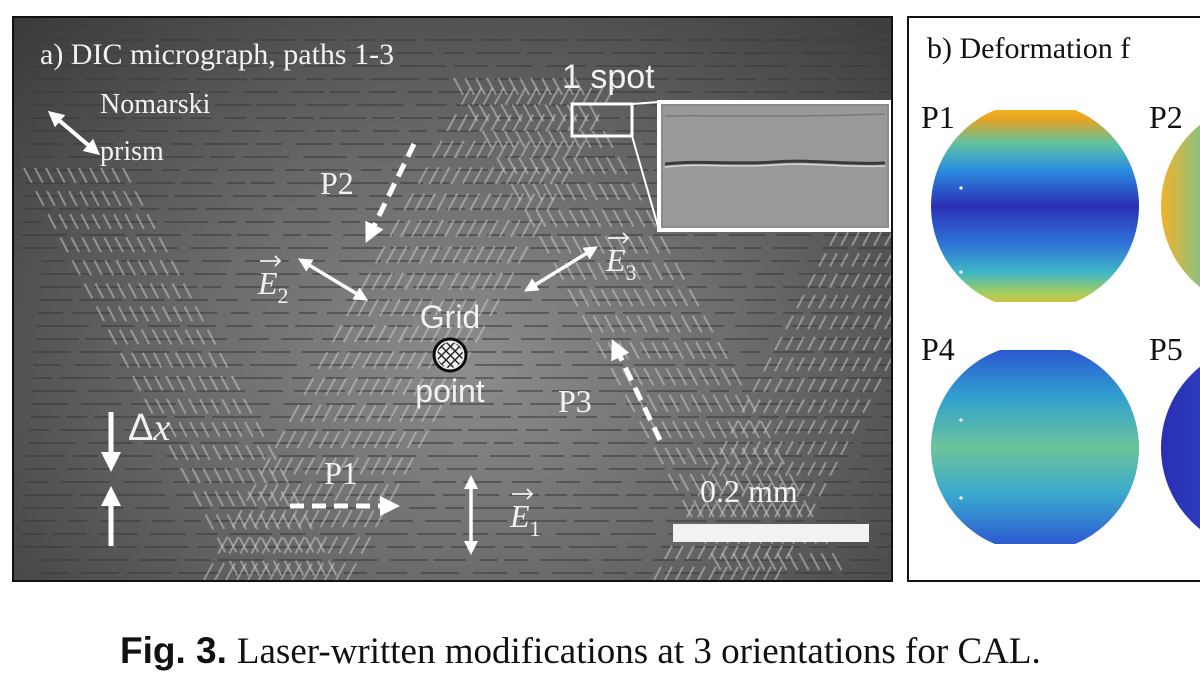  Describe the element at coordinates (1180, 206) in the screenshot. I see `deformation-map-p2` at that location.